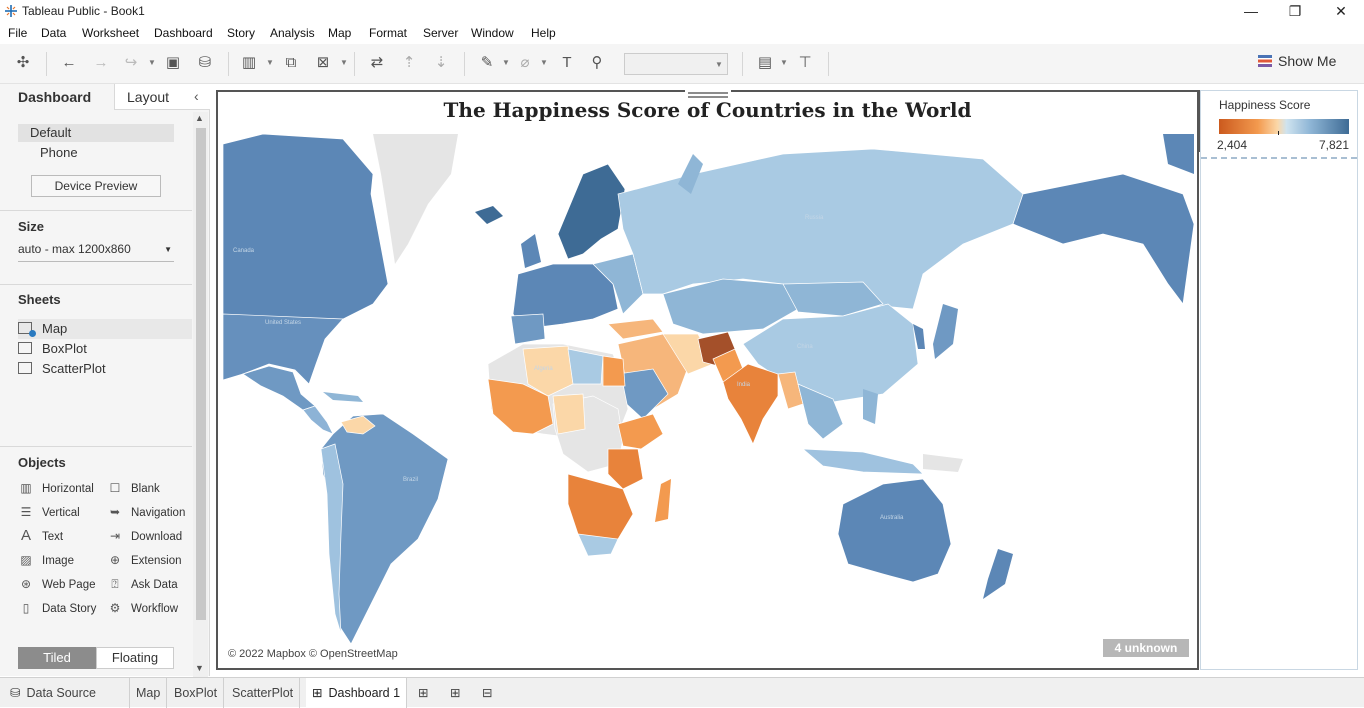 The image size is (1364, 708). What do you see at coordinates (133, 488) in the screenshot?
I see `object-blank: ☐ Blank` at bounding box center [133, 488].